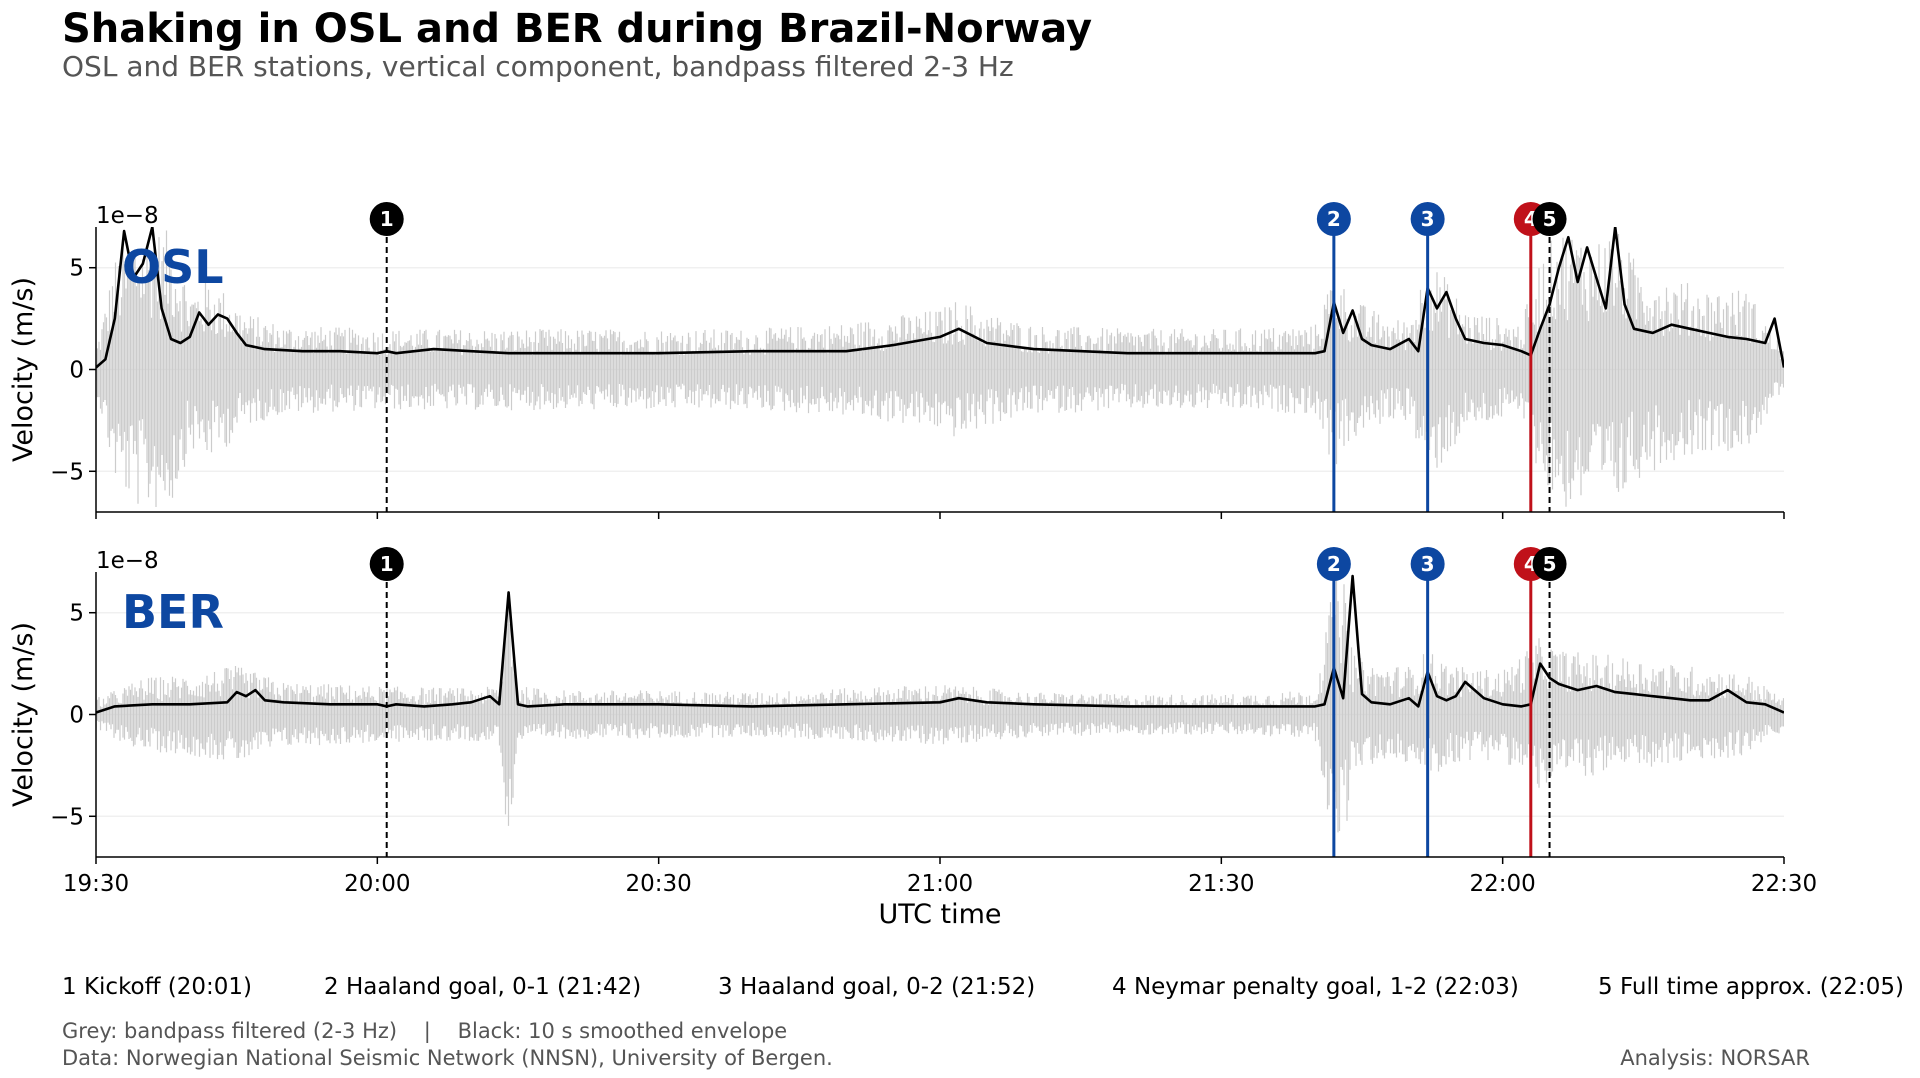 This screenshot has width=1920, height=1078. What do you see at coordinates (173, 612) in the screenshot?
I see `station-label: BER` at bounding box center [173, 612].